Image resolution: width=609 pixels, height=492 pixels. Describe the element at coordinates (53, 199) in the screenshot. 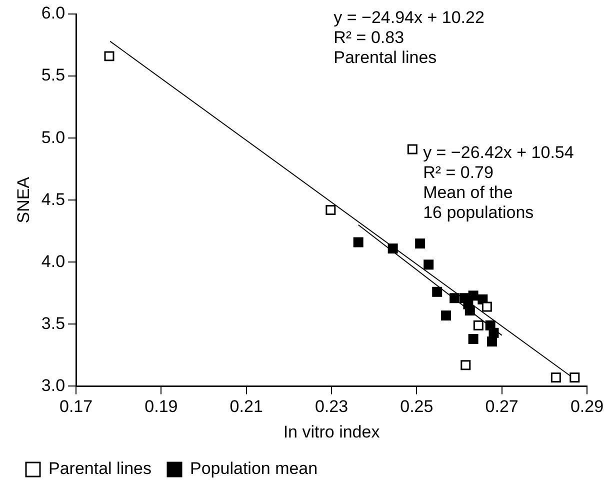

I see `y-tick-label: 4.5` at that location.